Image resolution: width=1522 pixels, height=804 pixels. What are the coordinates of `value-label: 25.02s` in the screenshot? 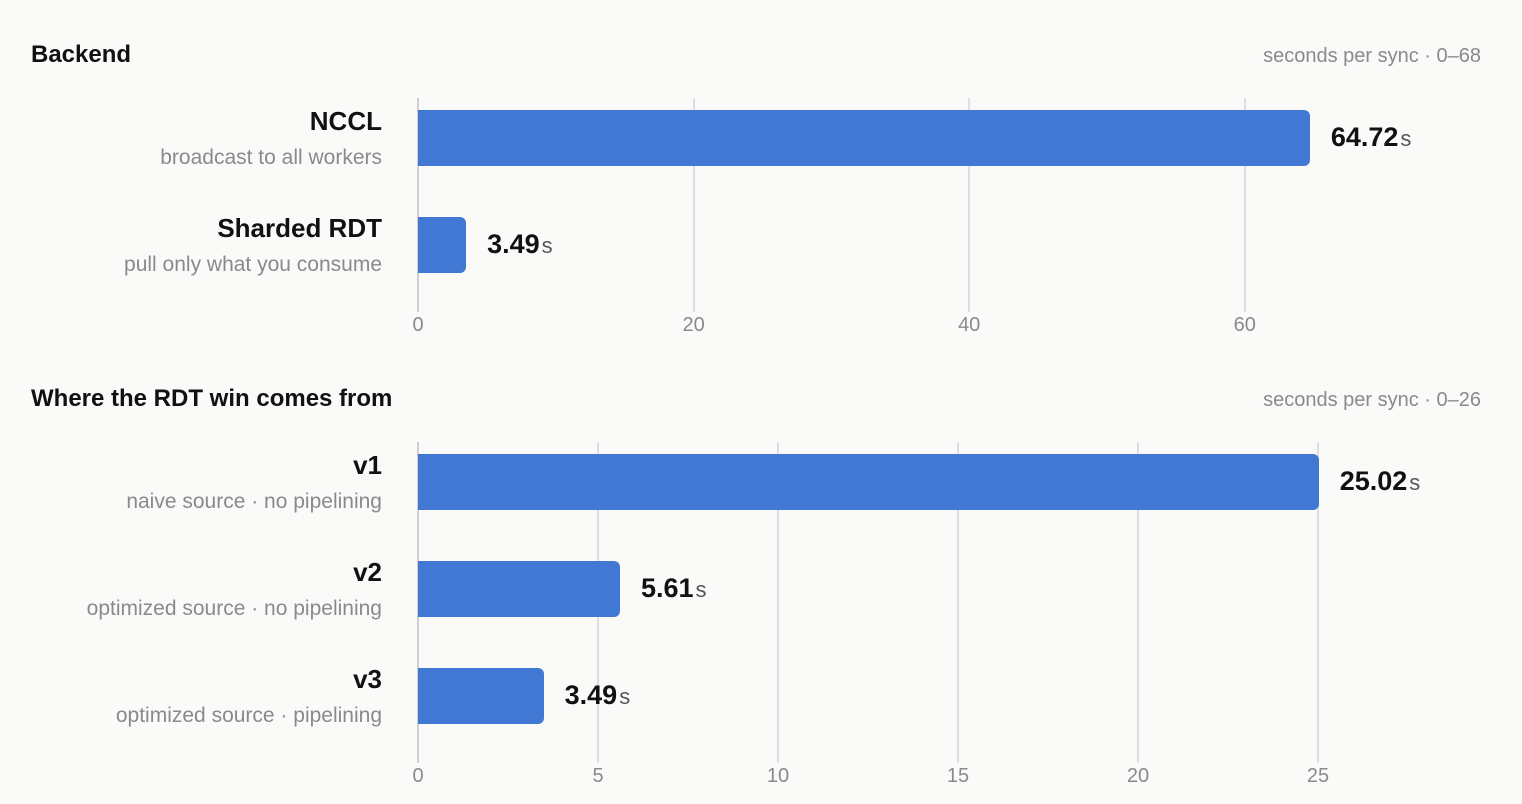 It's located at (1380, 483).